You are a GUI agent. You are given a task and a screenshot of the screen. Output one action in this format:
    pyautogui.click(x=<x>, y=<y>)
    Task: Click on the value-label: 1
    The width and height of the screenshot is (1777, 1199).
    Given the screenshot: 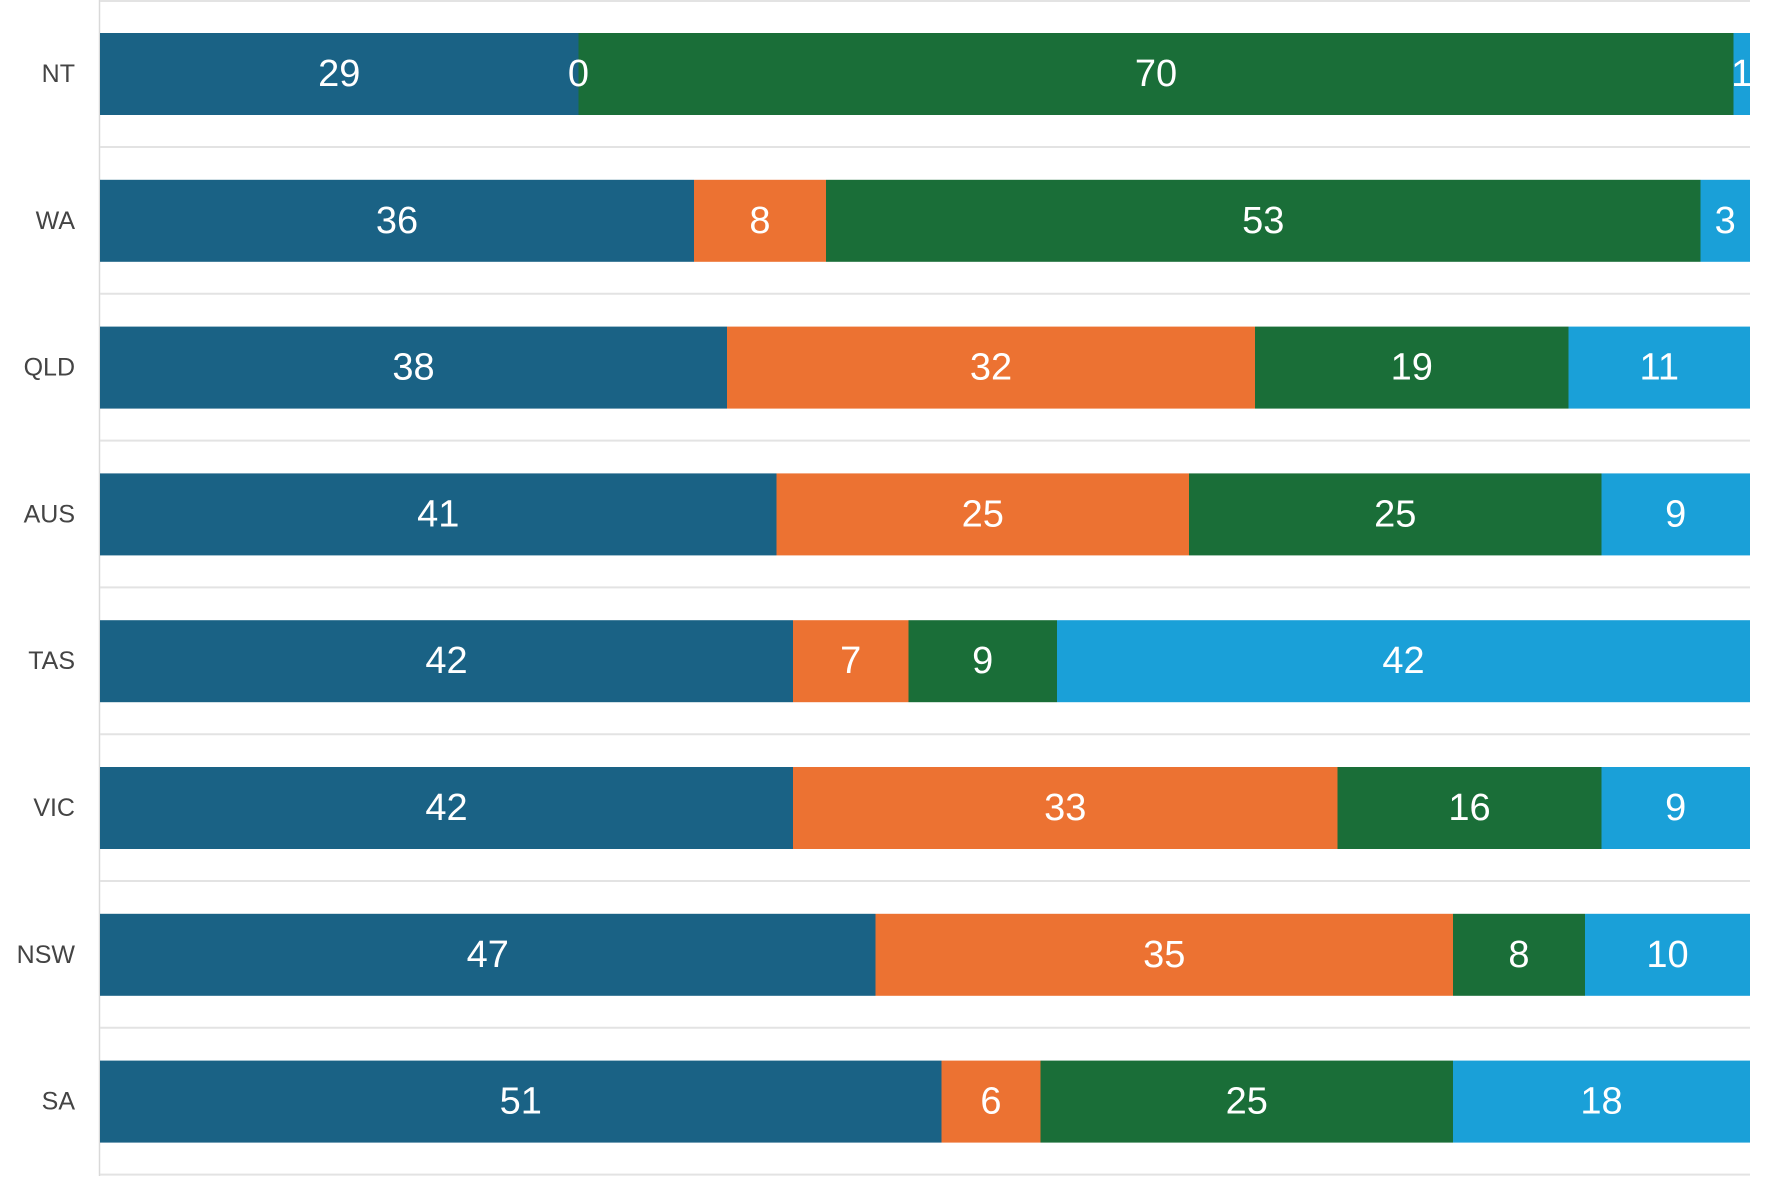 What is the action you would take?
    pyautogui.click(x=1741, y=74)
    